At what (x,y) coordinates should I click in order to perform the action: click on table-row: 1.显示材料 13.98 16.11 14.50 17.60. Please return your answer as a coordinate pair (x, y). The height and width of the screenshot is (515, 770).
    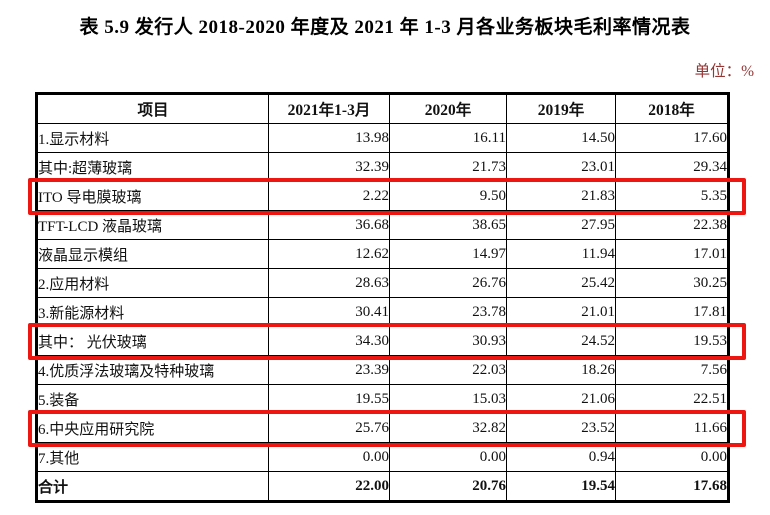
    Looking at the image, I should click on (382, 138).